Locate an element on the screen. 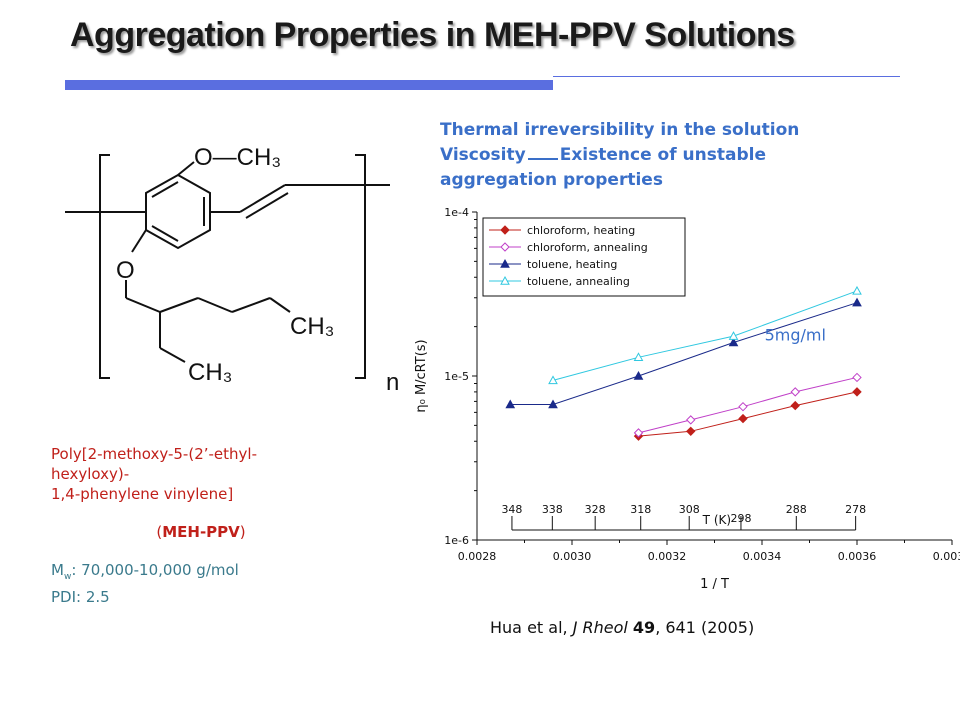  ether-oxygen-label: O is located at coordinates (125, 270).